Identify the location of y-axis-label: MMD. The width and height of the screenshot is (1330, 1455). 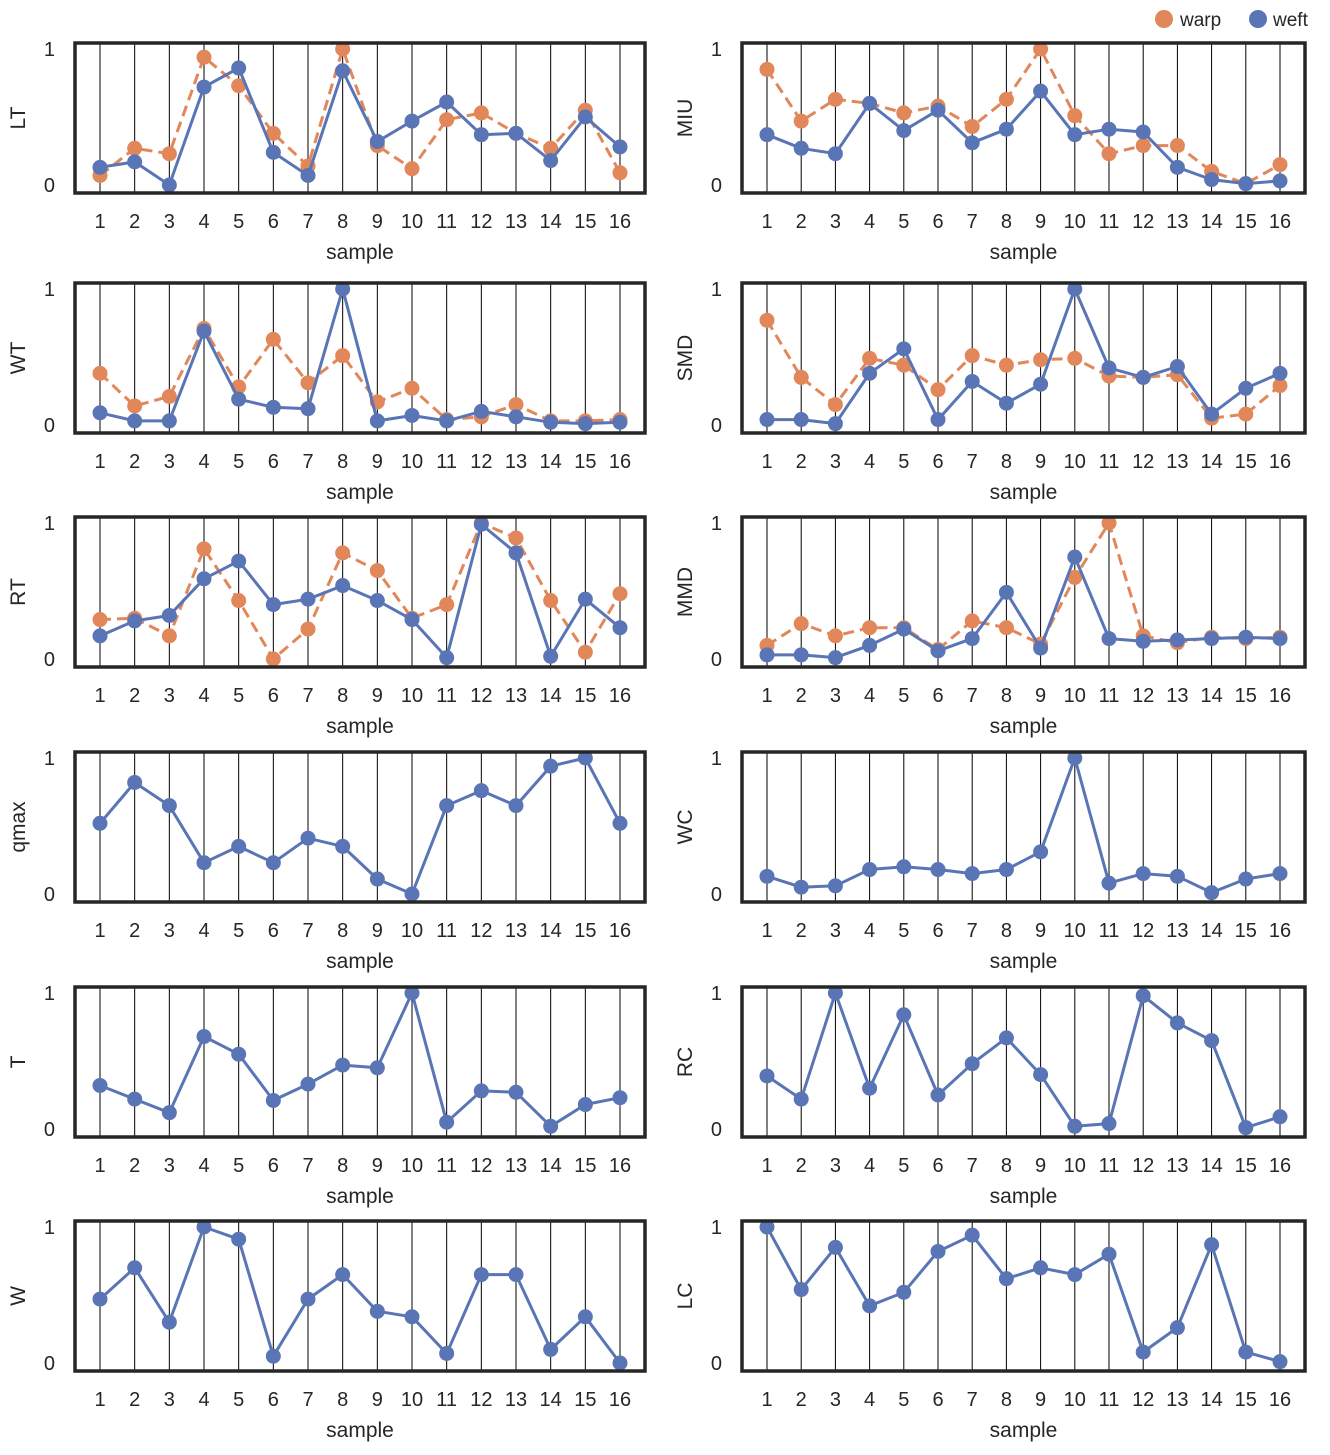
(685, 592).